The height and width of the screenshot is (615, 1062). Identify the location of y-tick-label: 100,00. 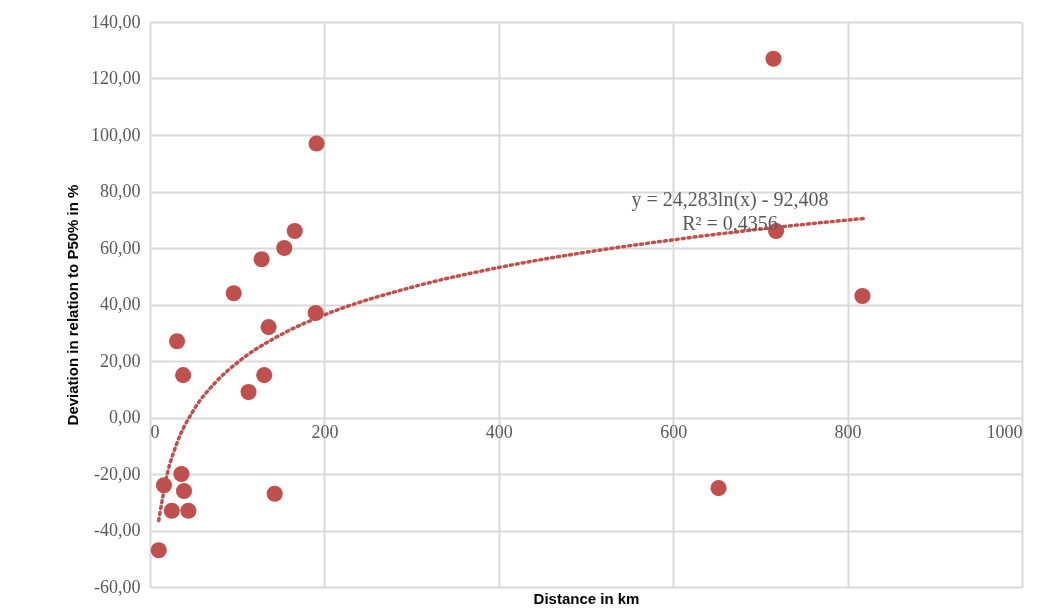
(116, 134).